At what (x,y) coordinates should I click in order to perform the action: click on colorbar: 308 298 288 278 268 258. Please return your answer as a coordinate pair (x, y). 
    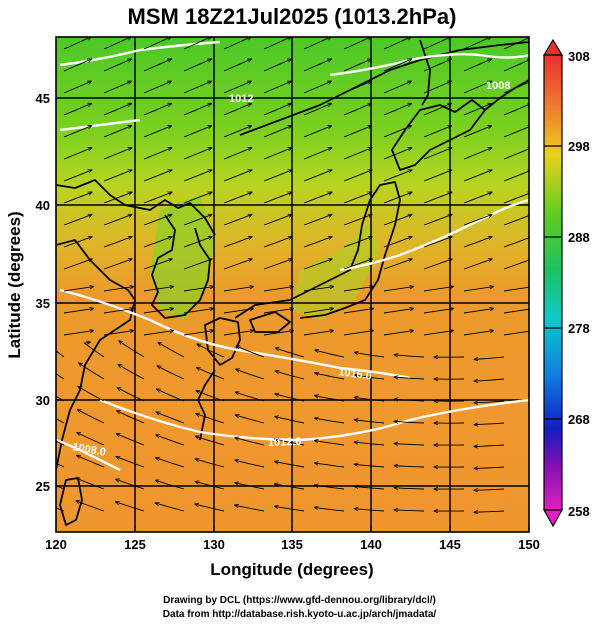
    Looking at the image, I should click on (566, 283).